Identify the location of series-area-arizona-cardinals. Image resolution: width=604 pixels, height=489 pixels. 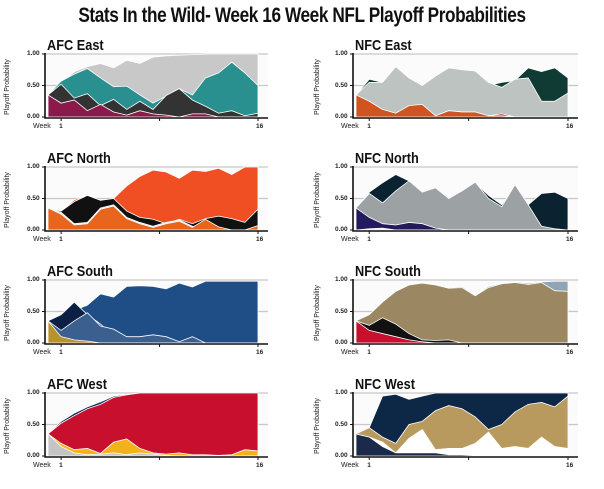
(462, 442).